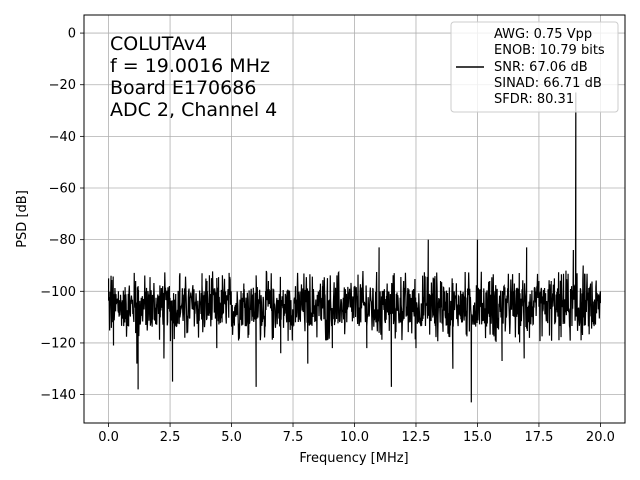  I want to click on legend-box, so click(534, 67).